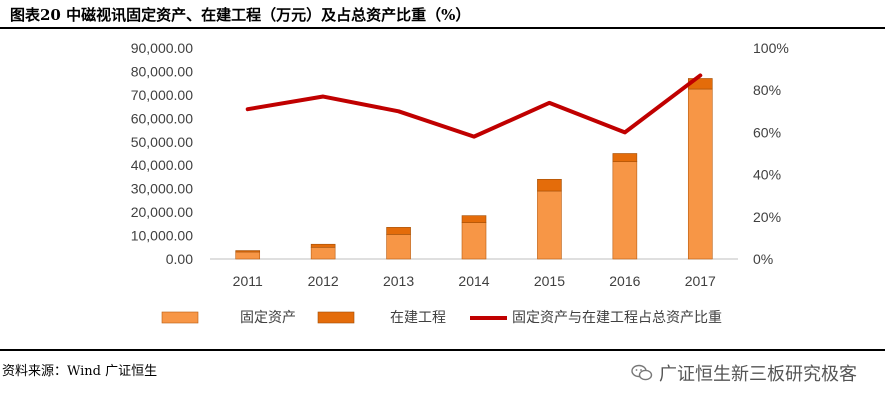  I want to click on x-tick-label: 2012, so click(323, 281).